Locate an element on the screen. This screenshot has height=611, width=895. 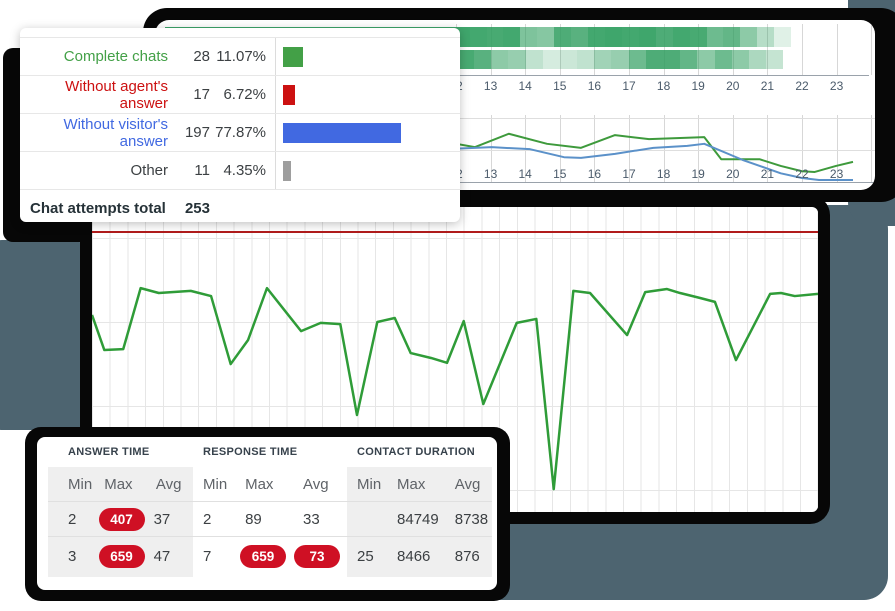
hour-tick-label: 20 is located at coordinates (733, 174).